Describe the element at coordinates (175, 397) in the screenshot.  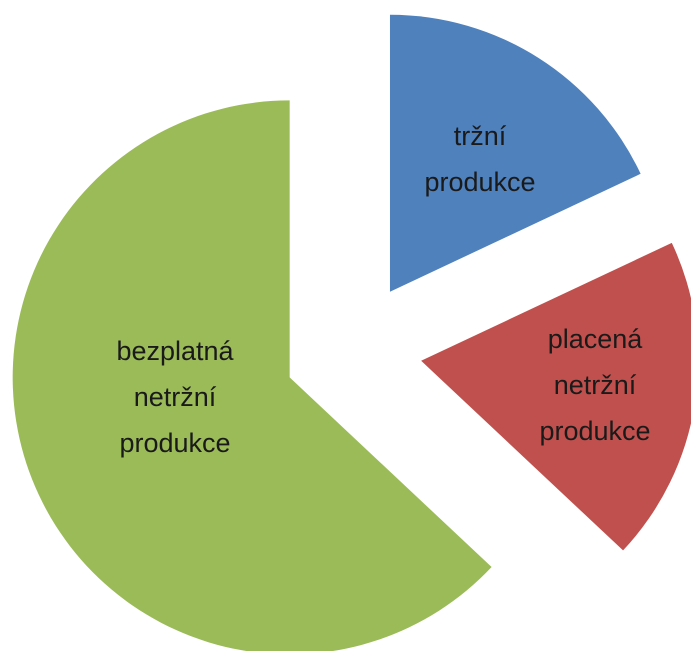
I see `slice-label: bezplatná netržní produkce` at that location.